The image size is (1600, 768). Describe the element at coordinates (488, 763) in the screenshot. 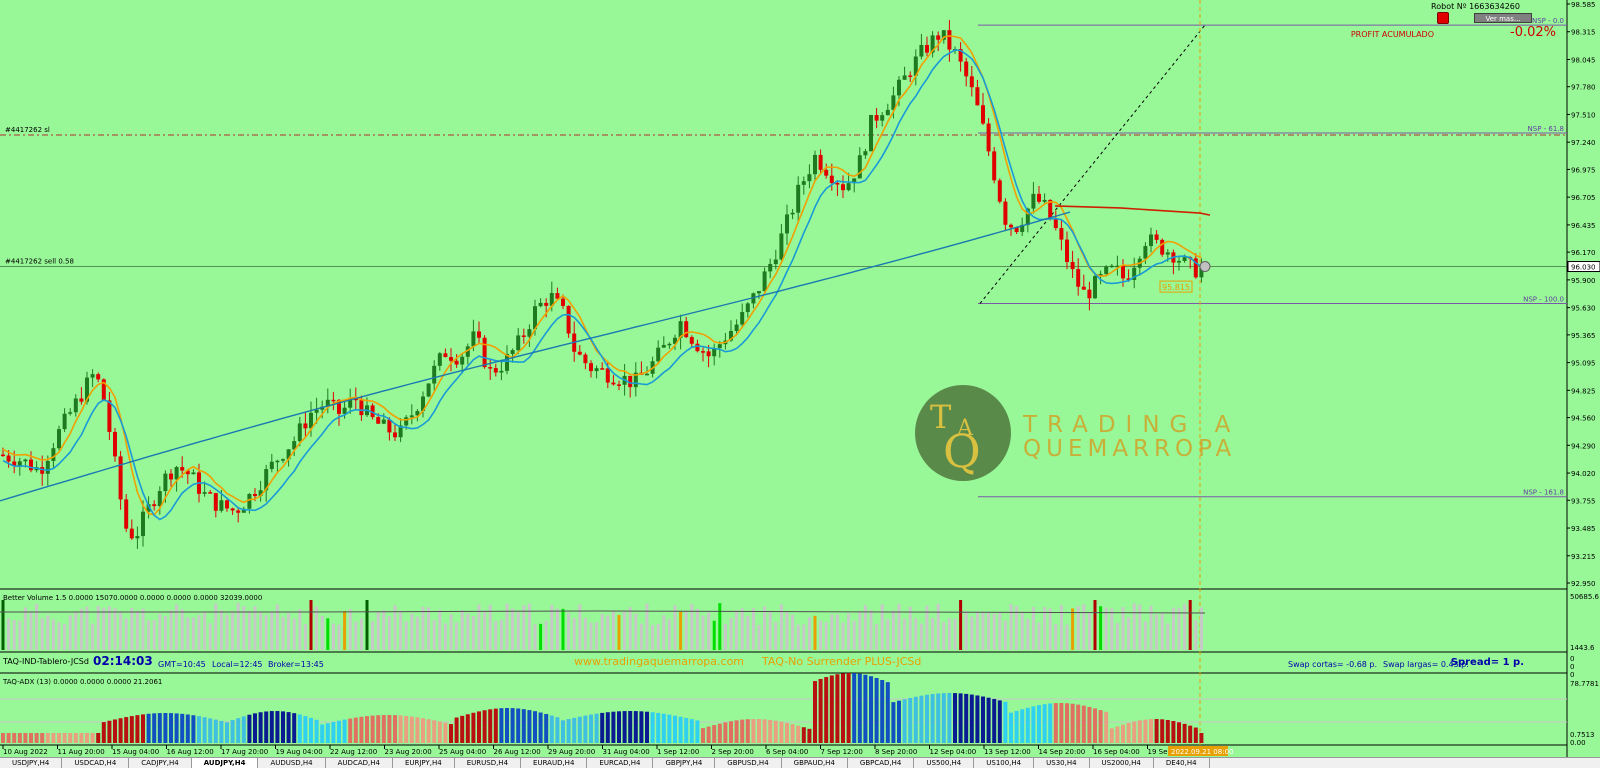

I see `tab-eurusd-h4: EURUSD,H4` at that location.